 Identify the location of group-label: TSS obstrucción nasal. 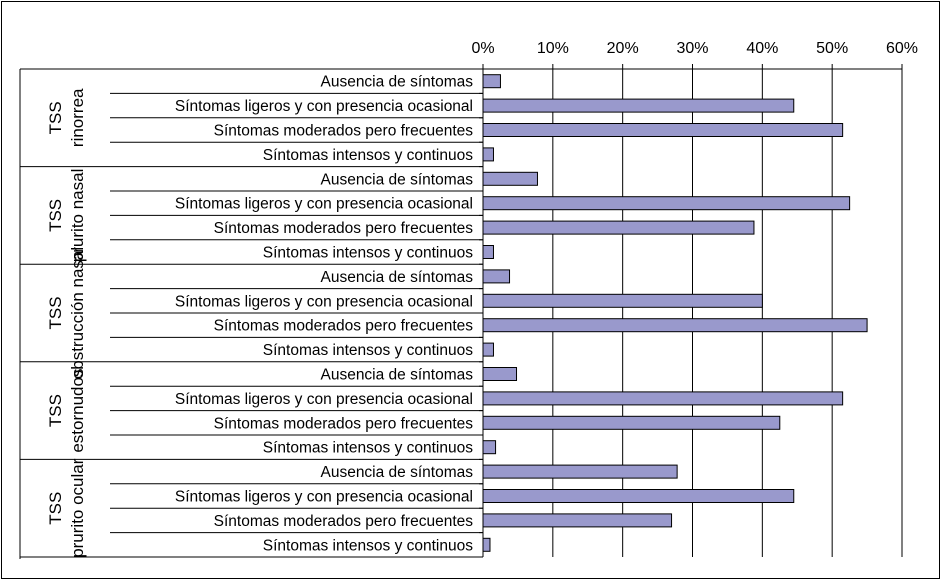
(66, 313).